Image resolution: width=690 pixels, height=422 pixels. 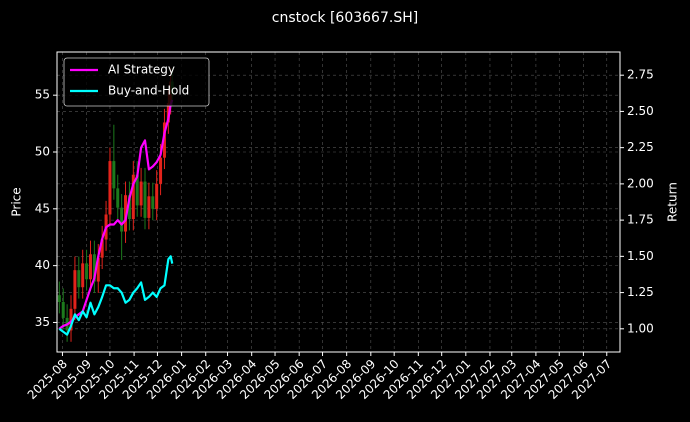 I want to click on y-tick-label: 40, so click(x=42, y=265).